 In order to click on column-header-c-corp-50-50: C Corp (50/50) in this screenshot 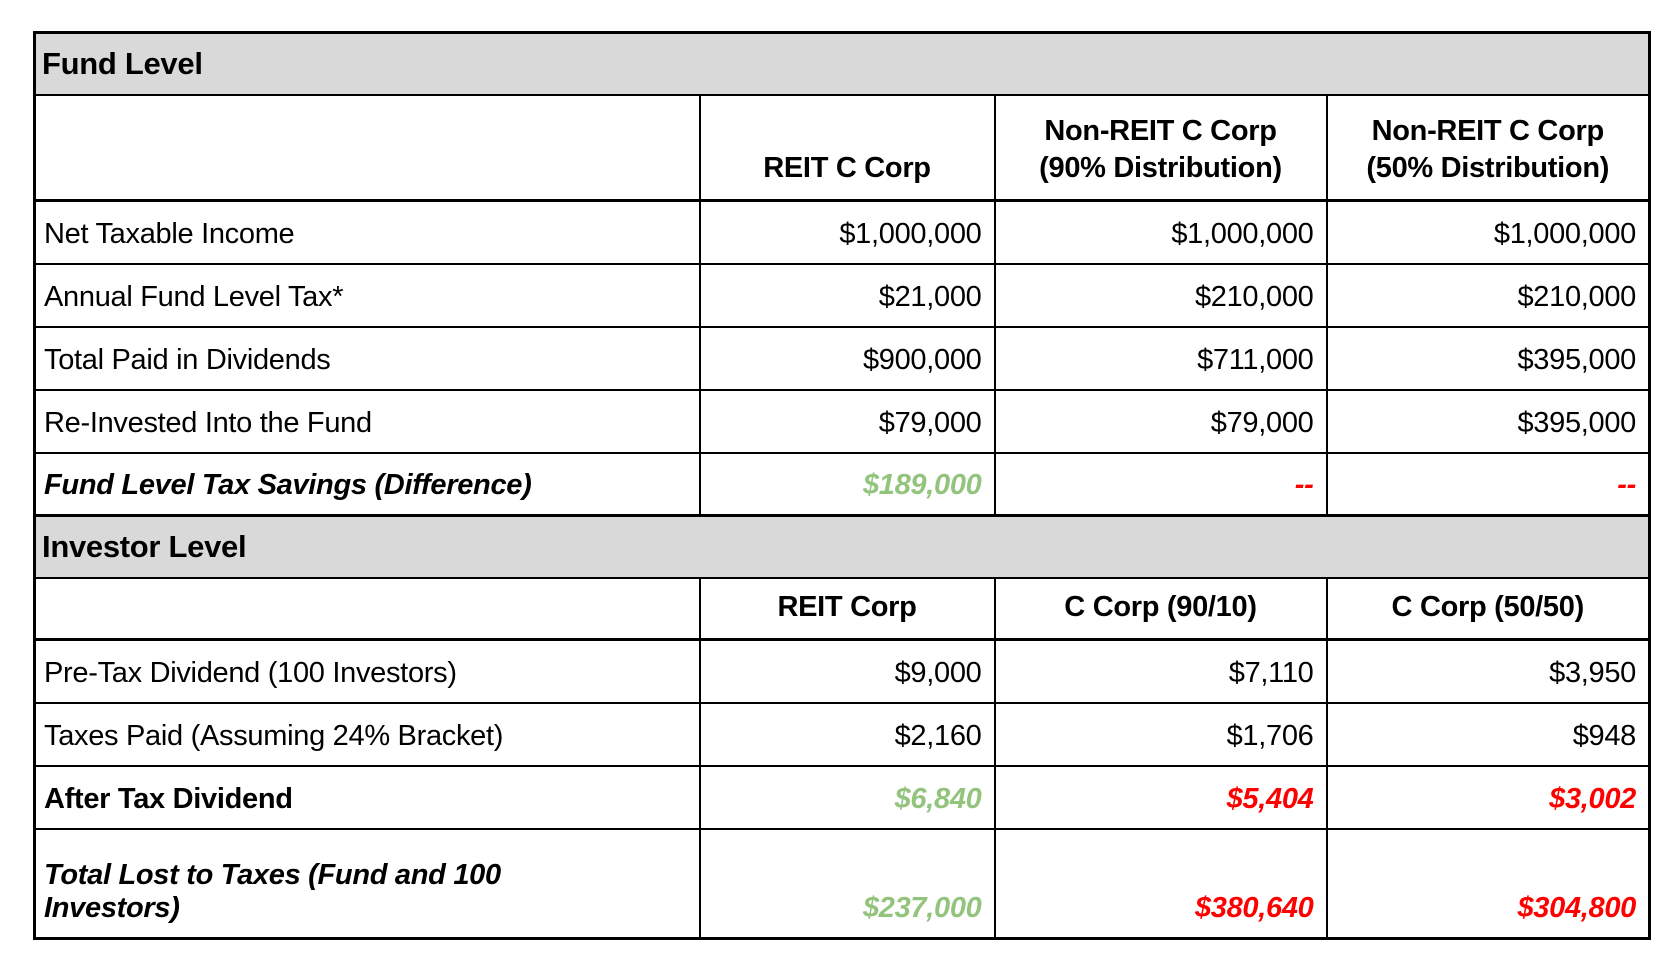, I will do `click(1488, 608)`.